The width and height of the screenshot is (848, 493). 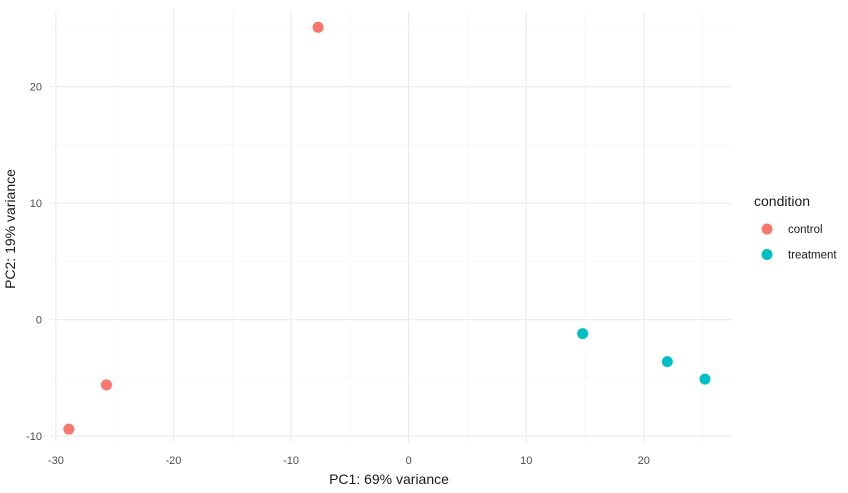 What do you see at coordinates (291, 461) in the screenshot?
I see `x-tick-label: -10` at bounding box center [291, 461].